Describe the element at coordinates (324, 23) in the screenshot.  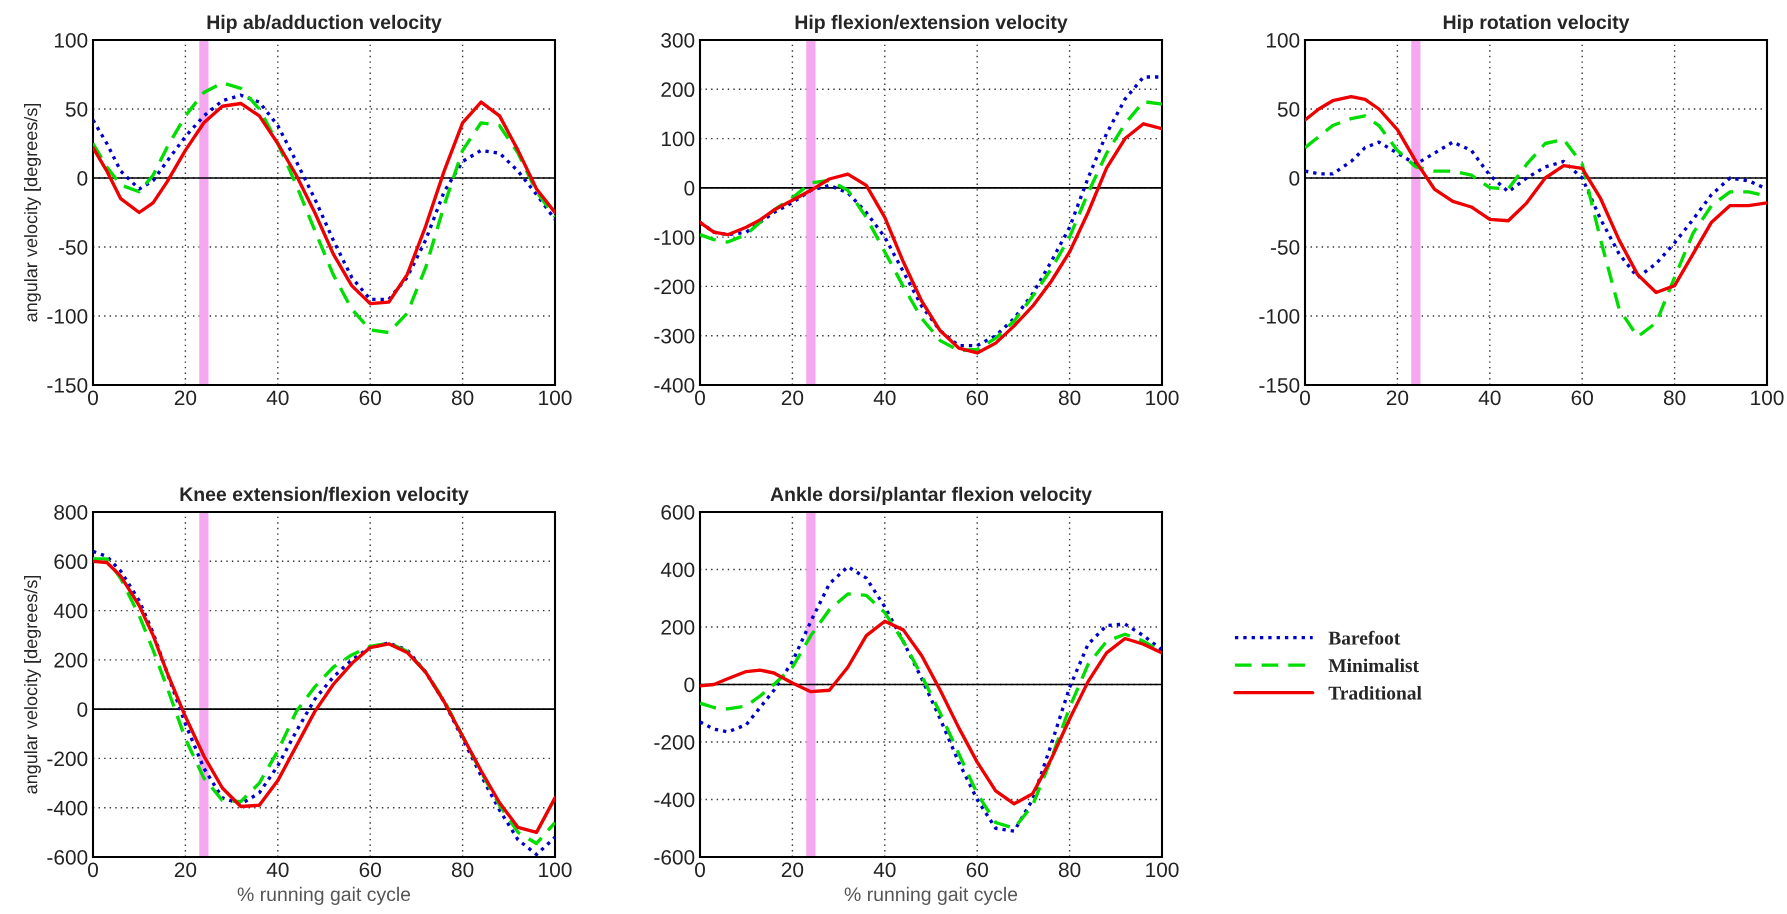
I see `chart-title: Hip ab/adduction velocity` at that location.